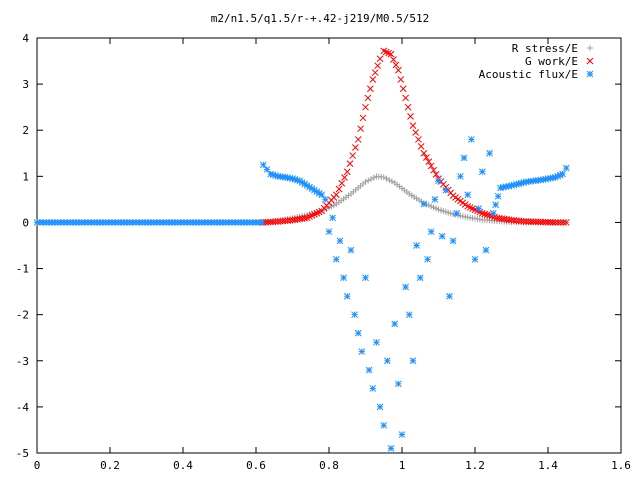  What do you see at coordinates (590, 74) in the screenshot?
I see `legend-marker` at bounding box center [590, 74].